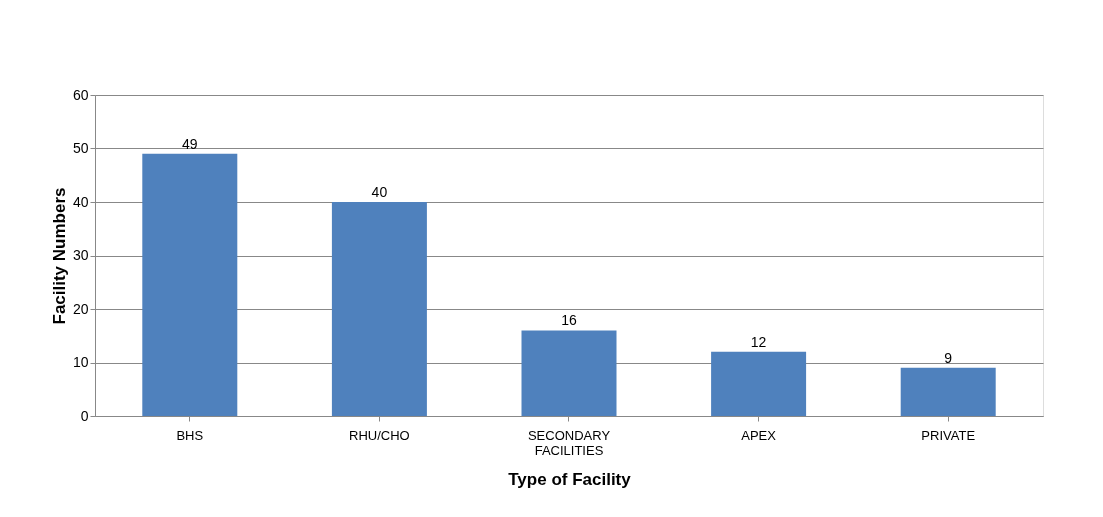 The image size is (1103, 517). I want to click on y-tick-label: 40, so click(80, 201).